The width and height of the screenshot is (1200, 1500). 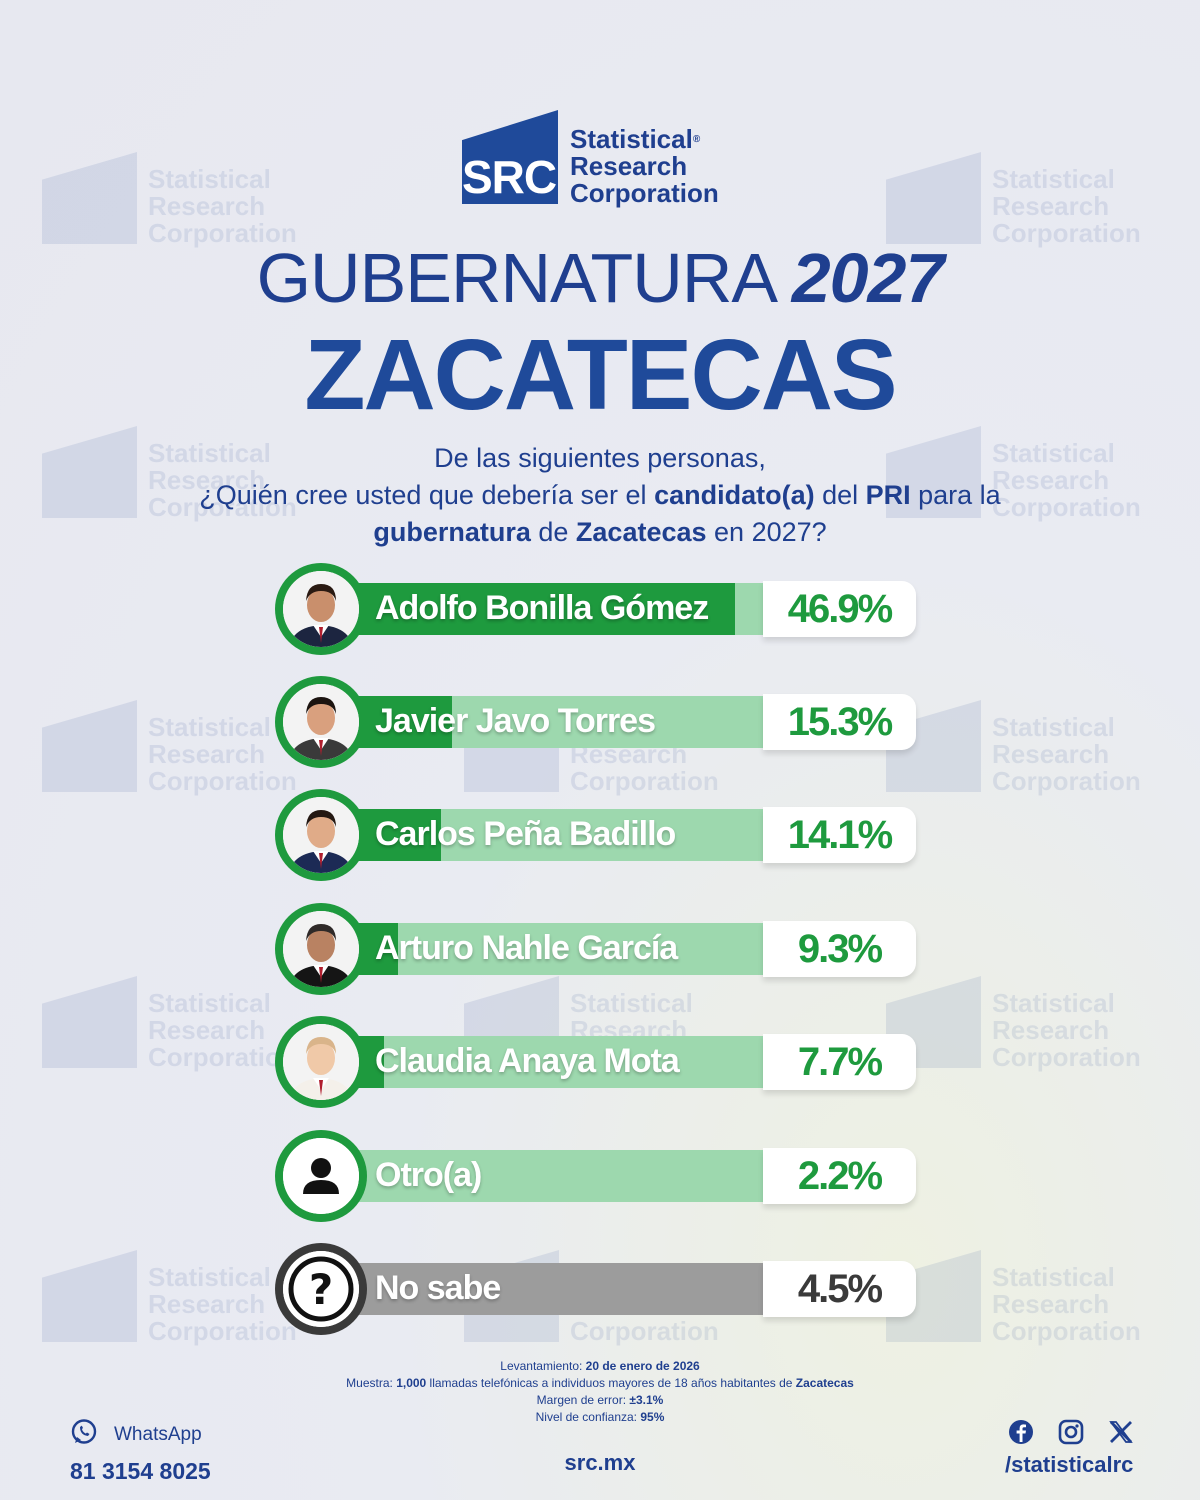 What do you see at coordinates (542, 608) in the screenshot?
I see `candidate-name: Adolfo Bonilla Gómez` at bounding box center [542, 608].